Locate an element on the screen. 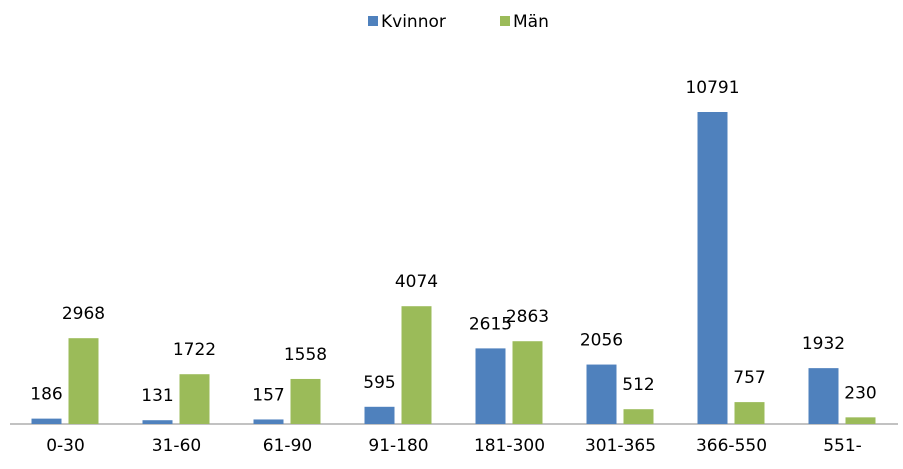  data-label: 1932 is located at coordinates (823, 344).